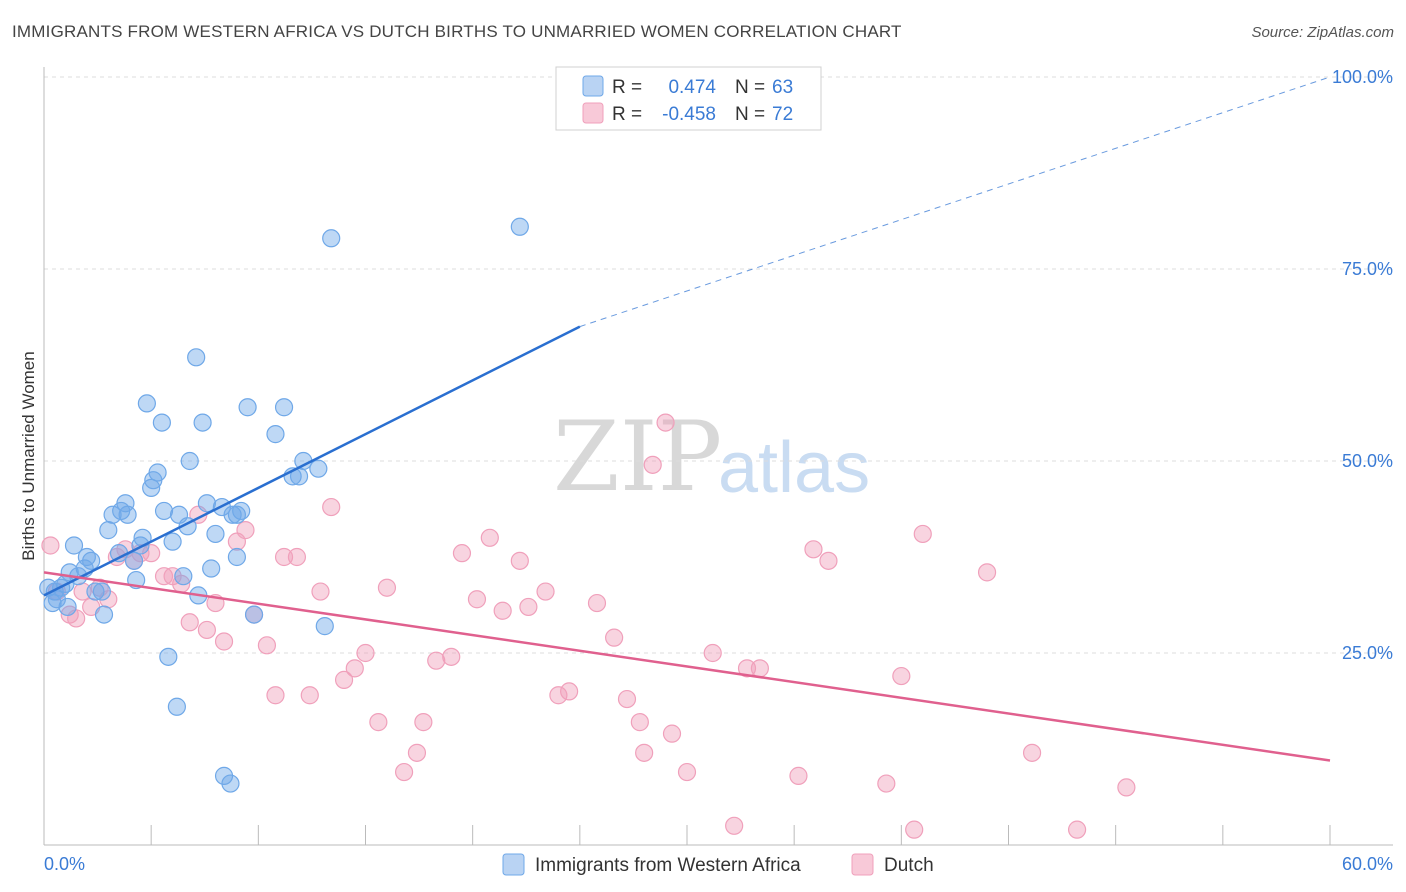 This screenshot has height=892, width=1406. I want to click on legend-n-label-2: N =, so click(750, 114).